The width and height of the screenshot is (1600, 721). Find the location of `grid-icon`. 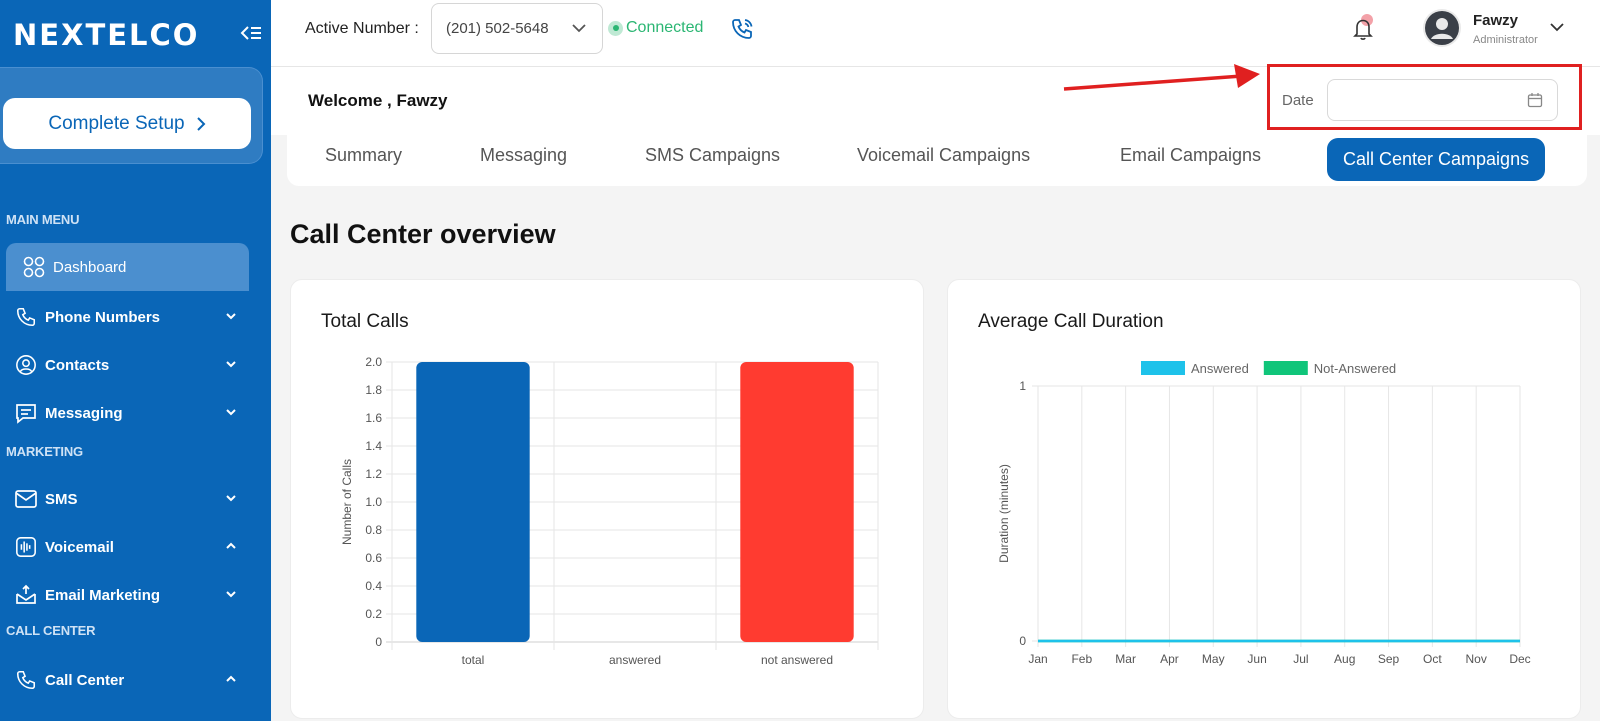

grid-icon is located at coordinates (34, 267).